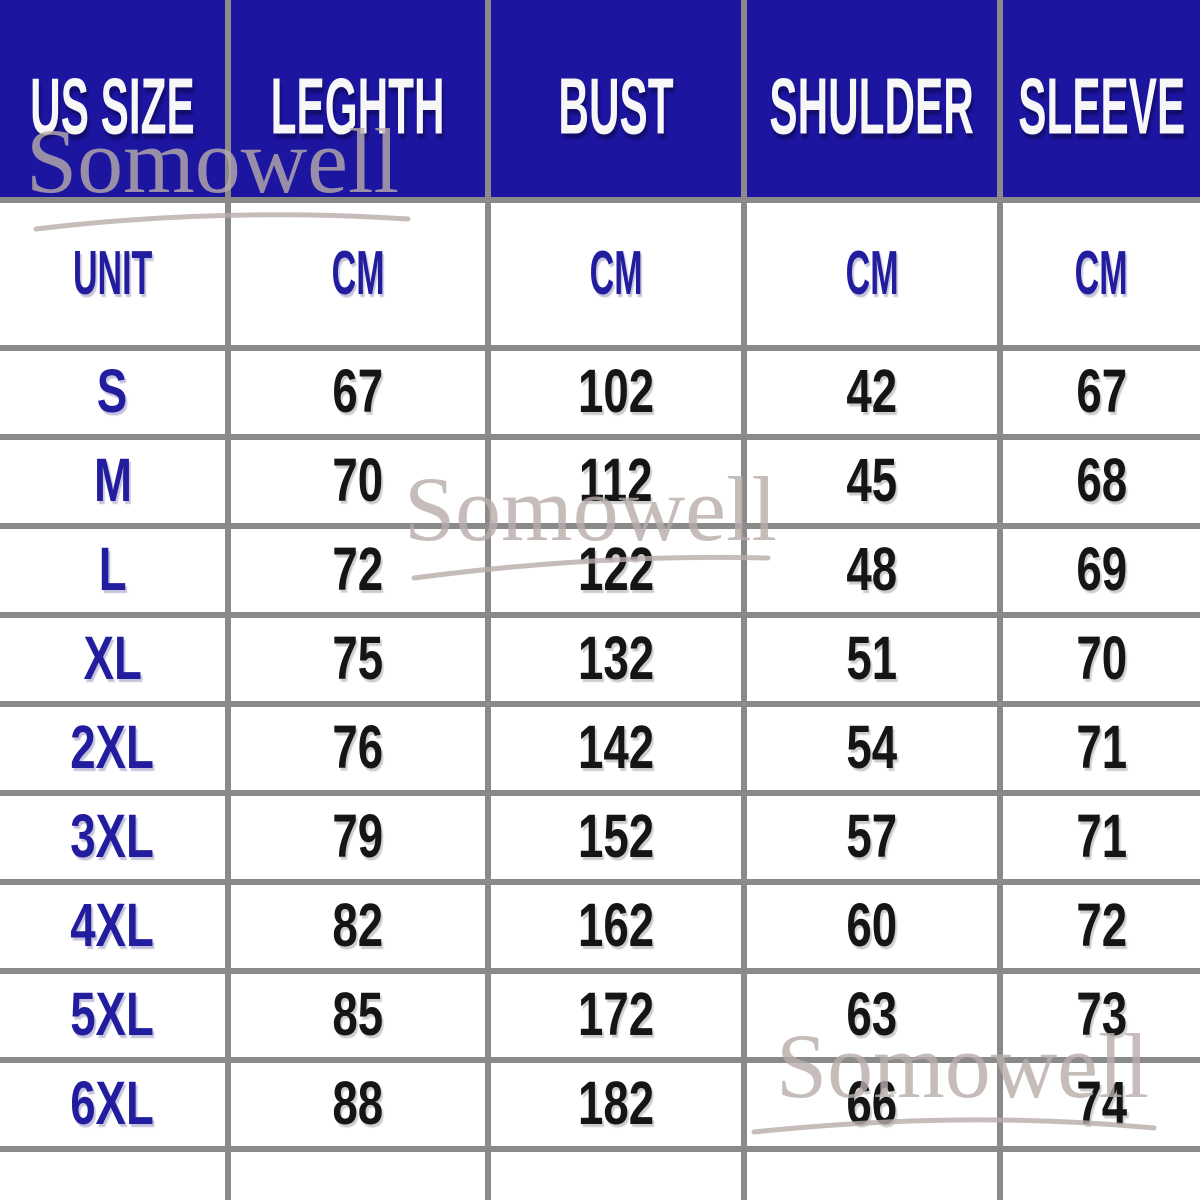 The image size is (1200, 1200). I want to click on shoulder-value-cell: 57, so click(872, 837).